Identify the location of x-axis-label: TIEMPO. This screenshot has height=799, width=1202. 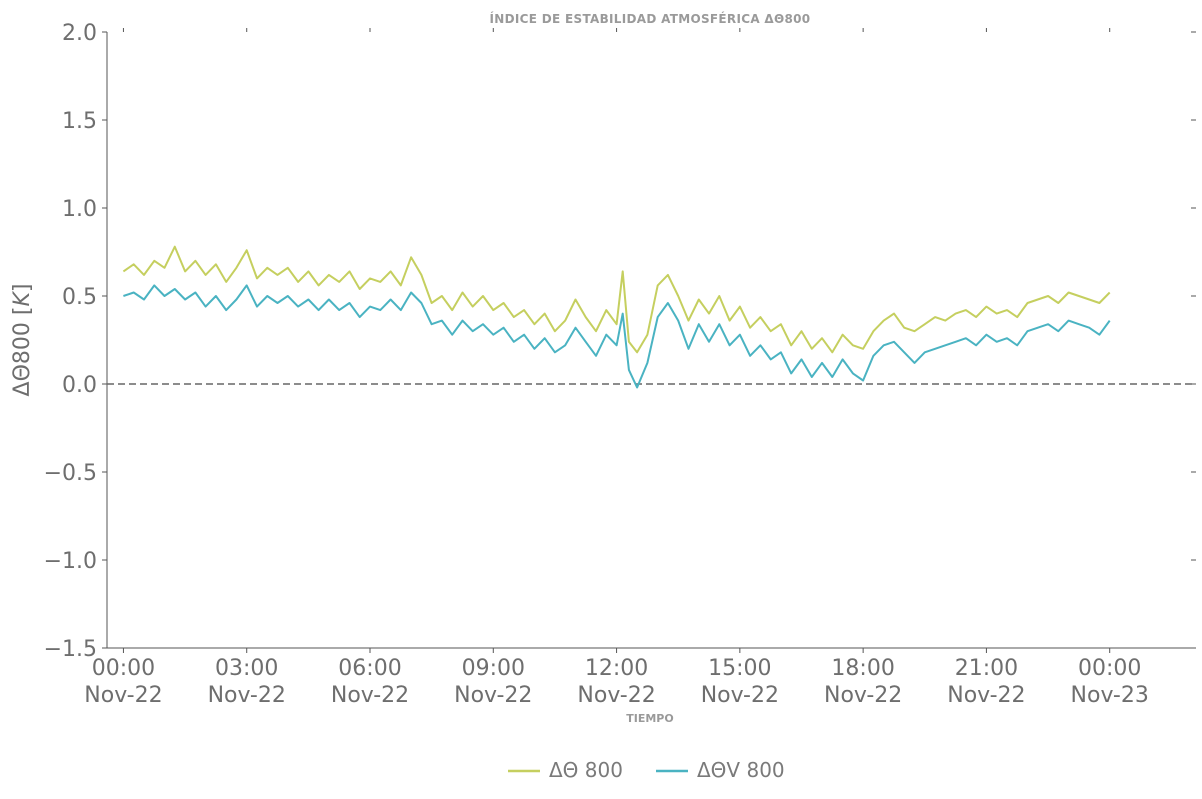
(649, 718).